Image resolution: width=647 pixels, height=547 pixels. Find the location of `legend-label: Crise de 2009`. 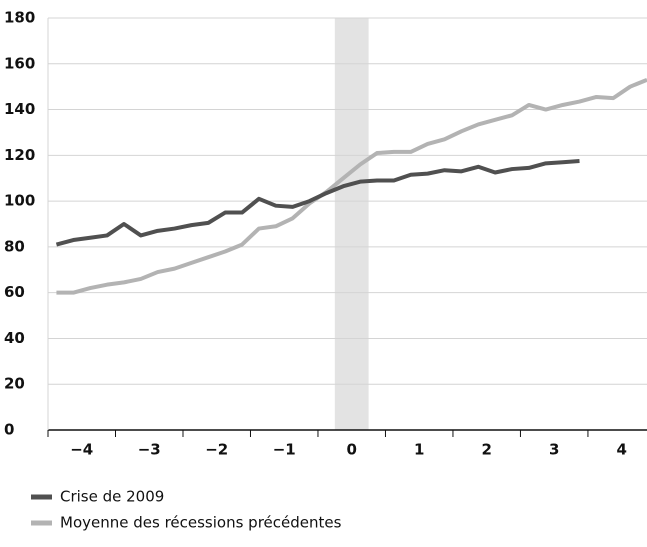

legend-label: Crise de 2009 is located at coordinates (112, 497).